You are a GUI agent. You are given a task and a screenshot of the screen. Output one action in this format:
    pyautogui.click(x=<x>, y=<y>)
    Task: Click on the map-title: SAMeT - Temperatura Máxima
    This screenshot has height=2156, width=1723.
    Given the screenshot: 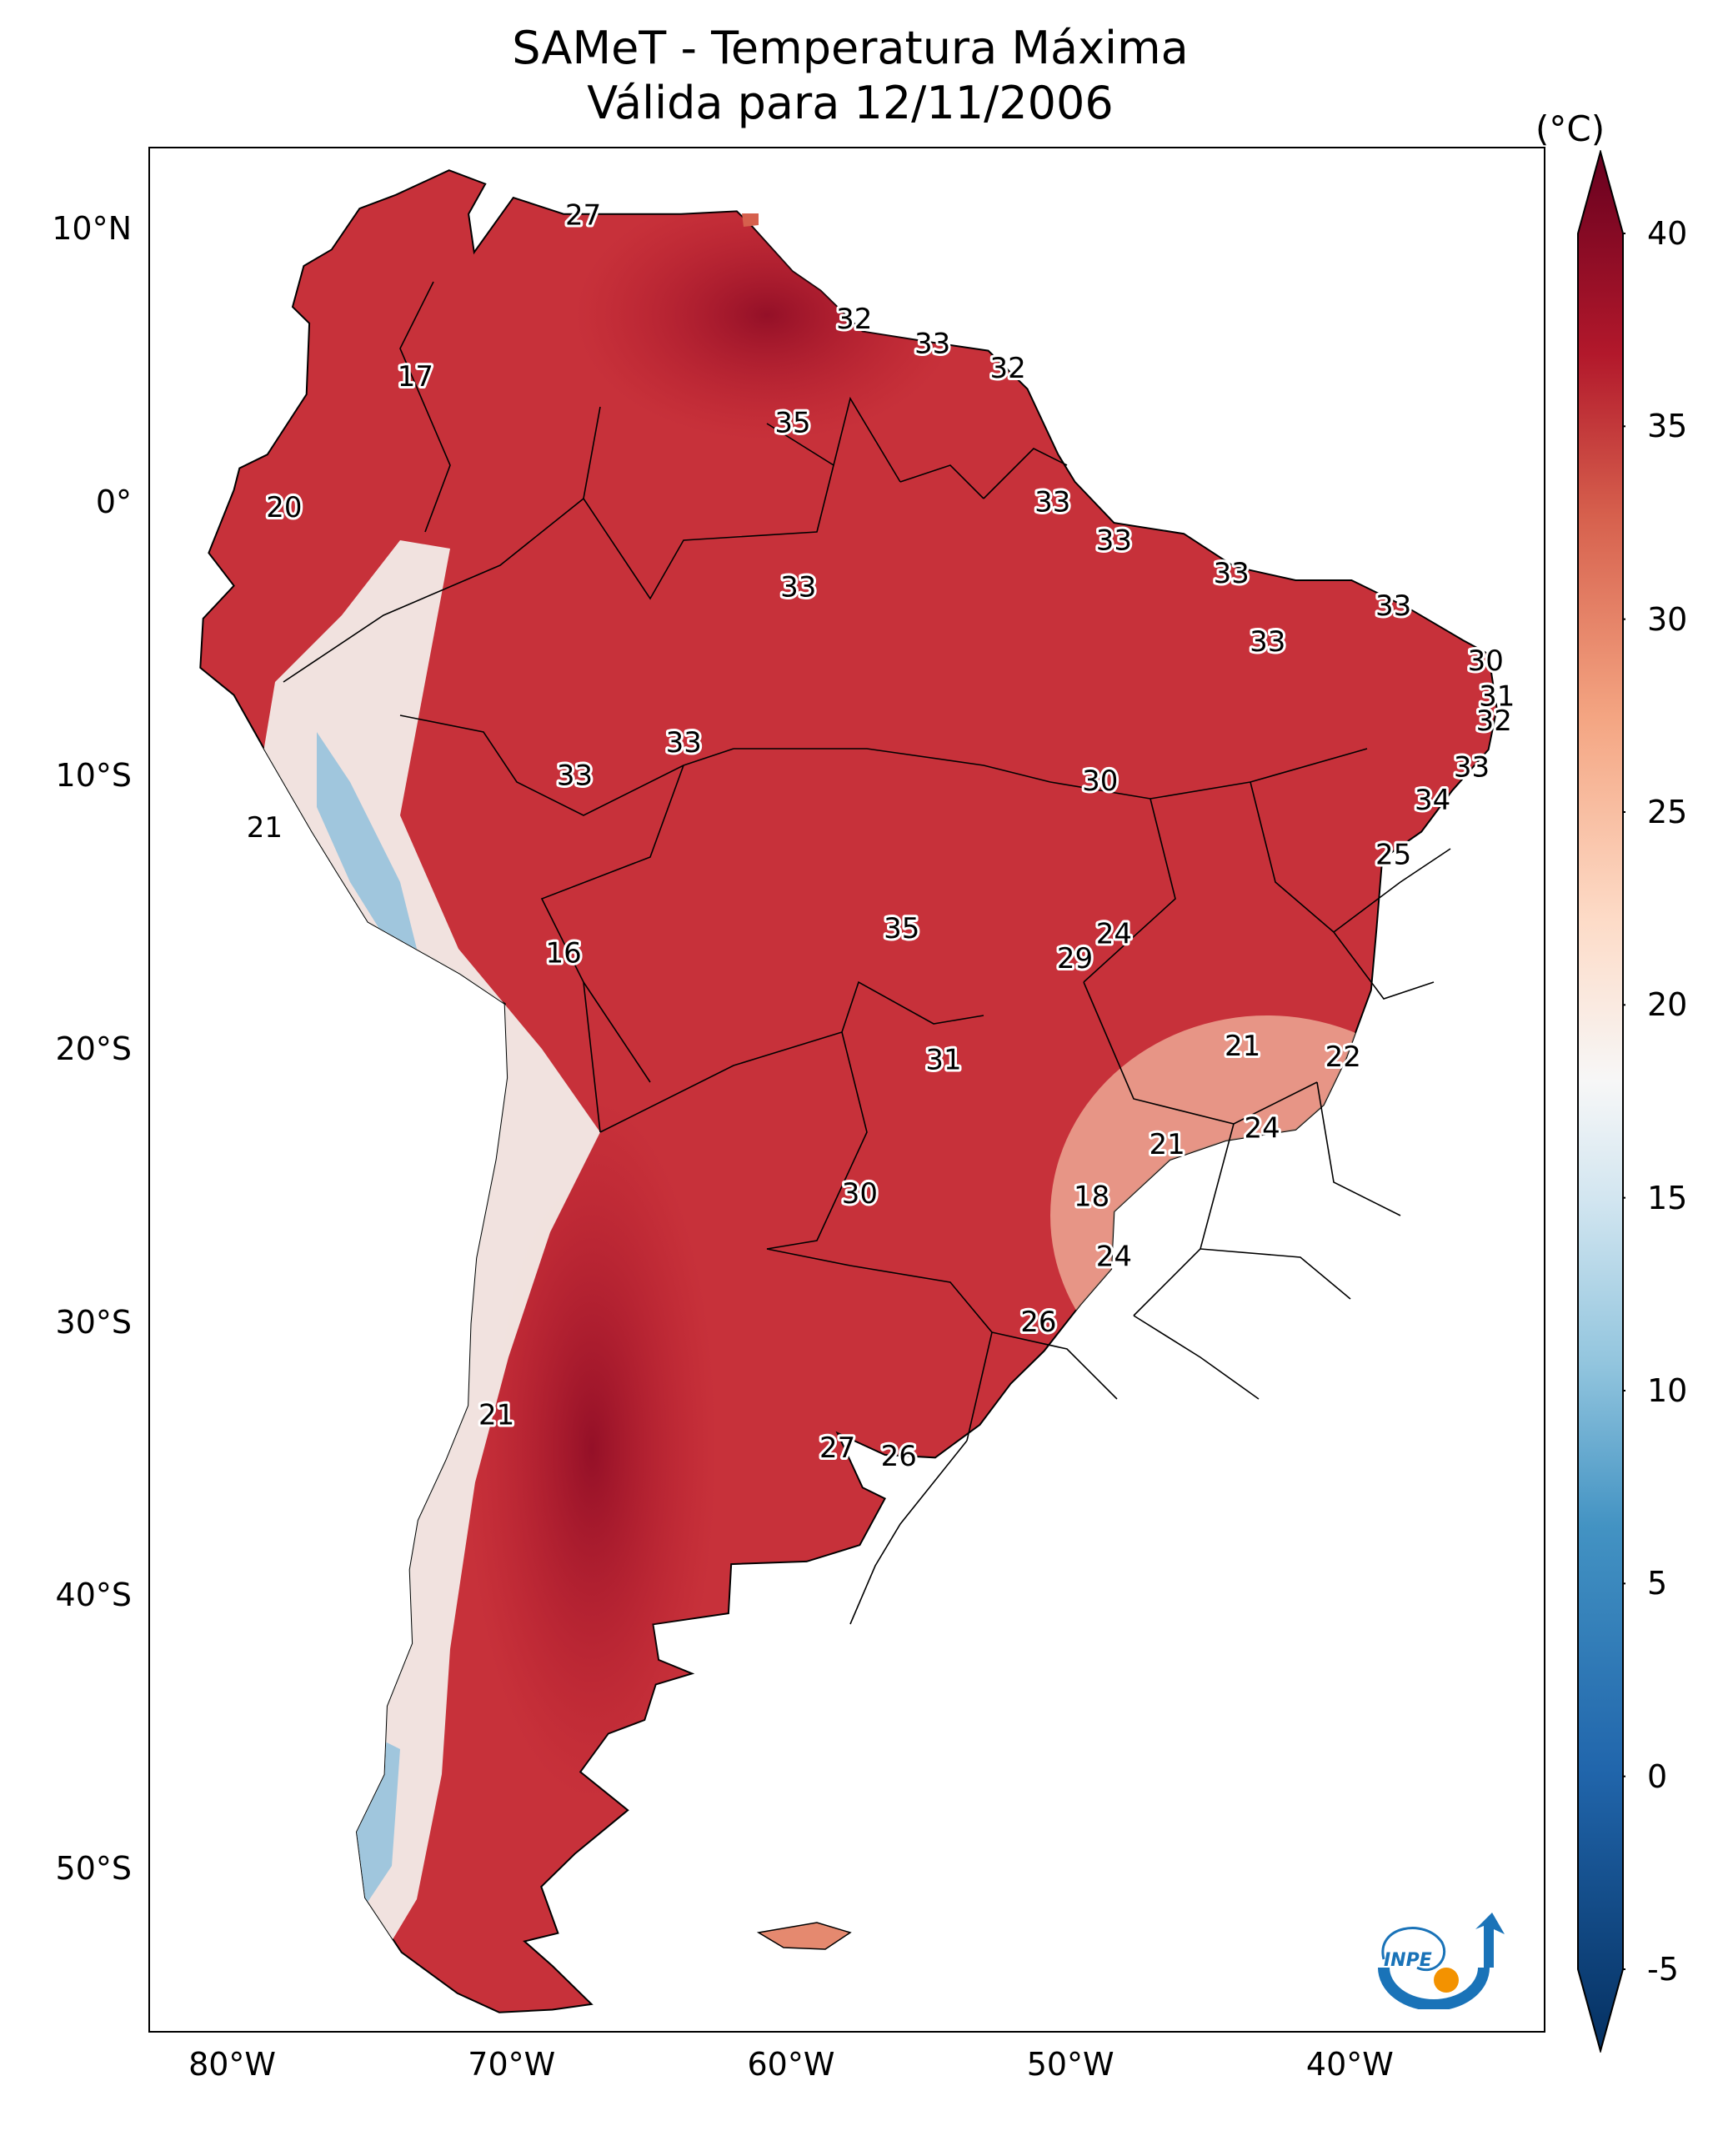 What is the action you would take?
    pyautogui.click(x=850, y=48)
    